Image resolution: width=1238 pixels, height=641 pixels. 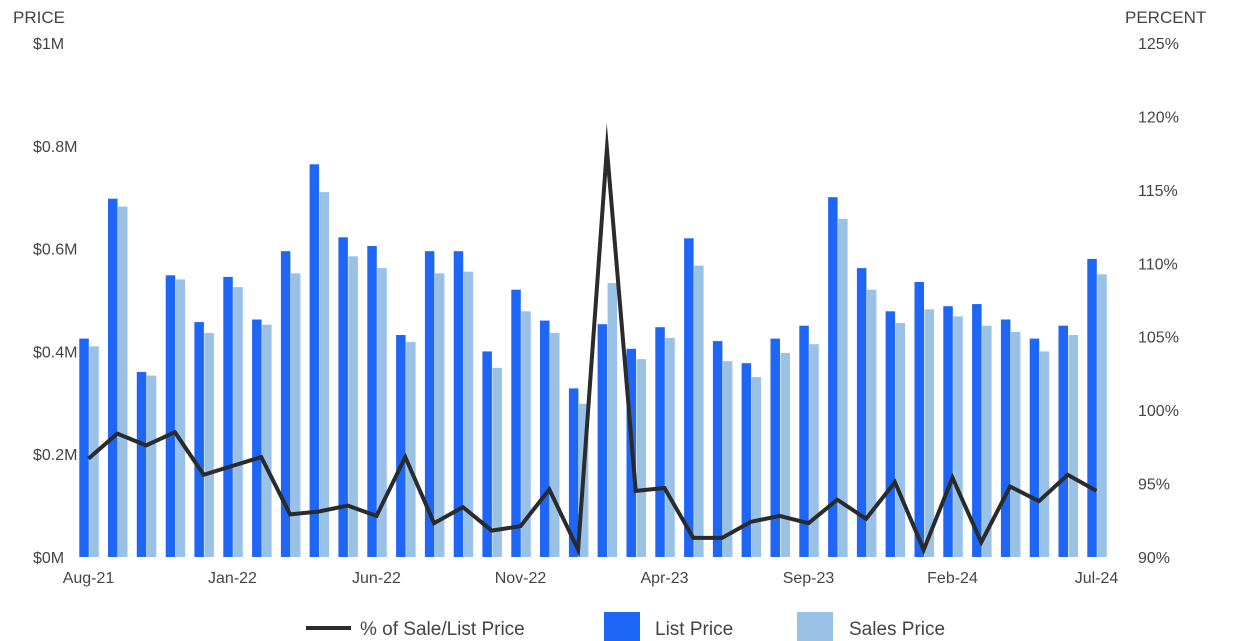 What do you see at coordinates (48, 558) in the screenshot?
I see `left-tick-label: $0M` at bounding box center [48, 558].